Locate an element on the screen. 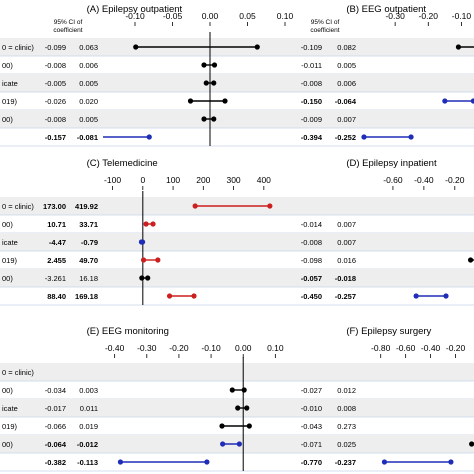  ci-upper: -0.237 is located at coordinates (345, 462).